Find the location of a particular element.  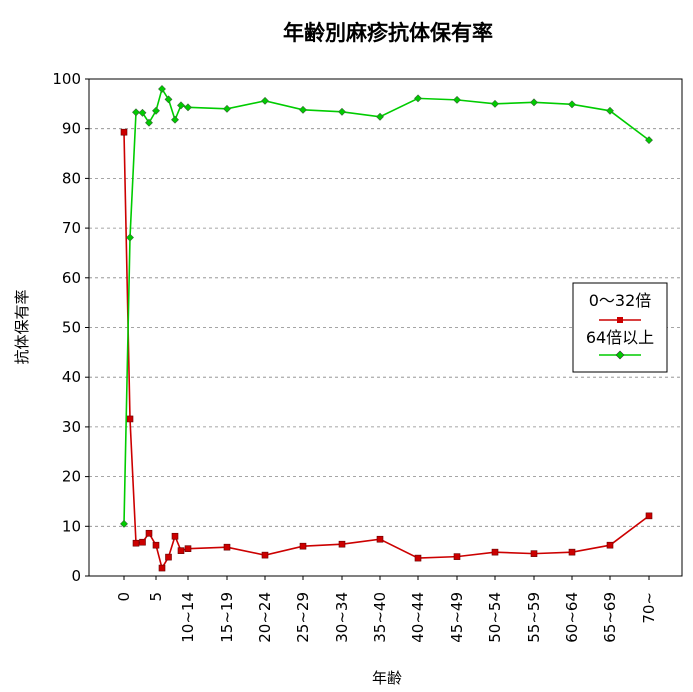

y-tick-label: 0 is located at coordinates (76, 576).